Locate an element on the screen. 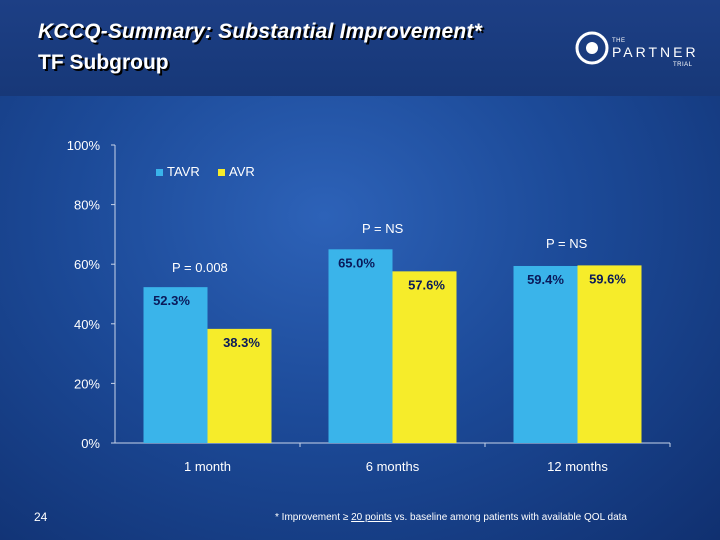 The height and width of the screenshot is (540, 720). logo-text-the: THE is located at coordinates (619, 41).